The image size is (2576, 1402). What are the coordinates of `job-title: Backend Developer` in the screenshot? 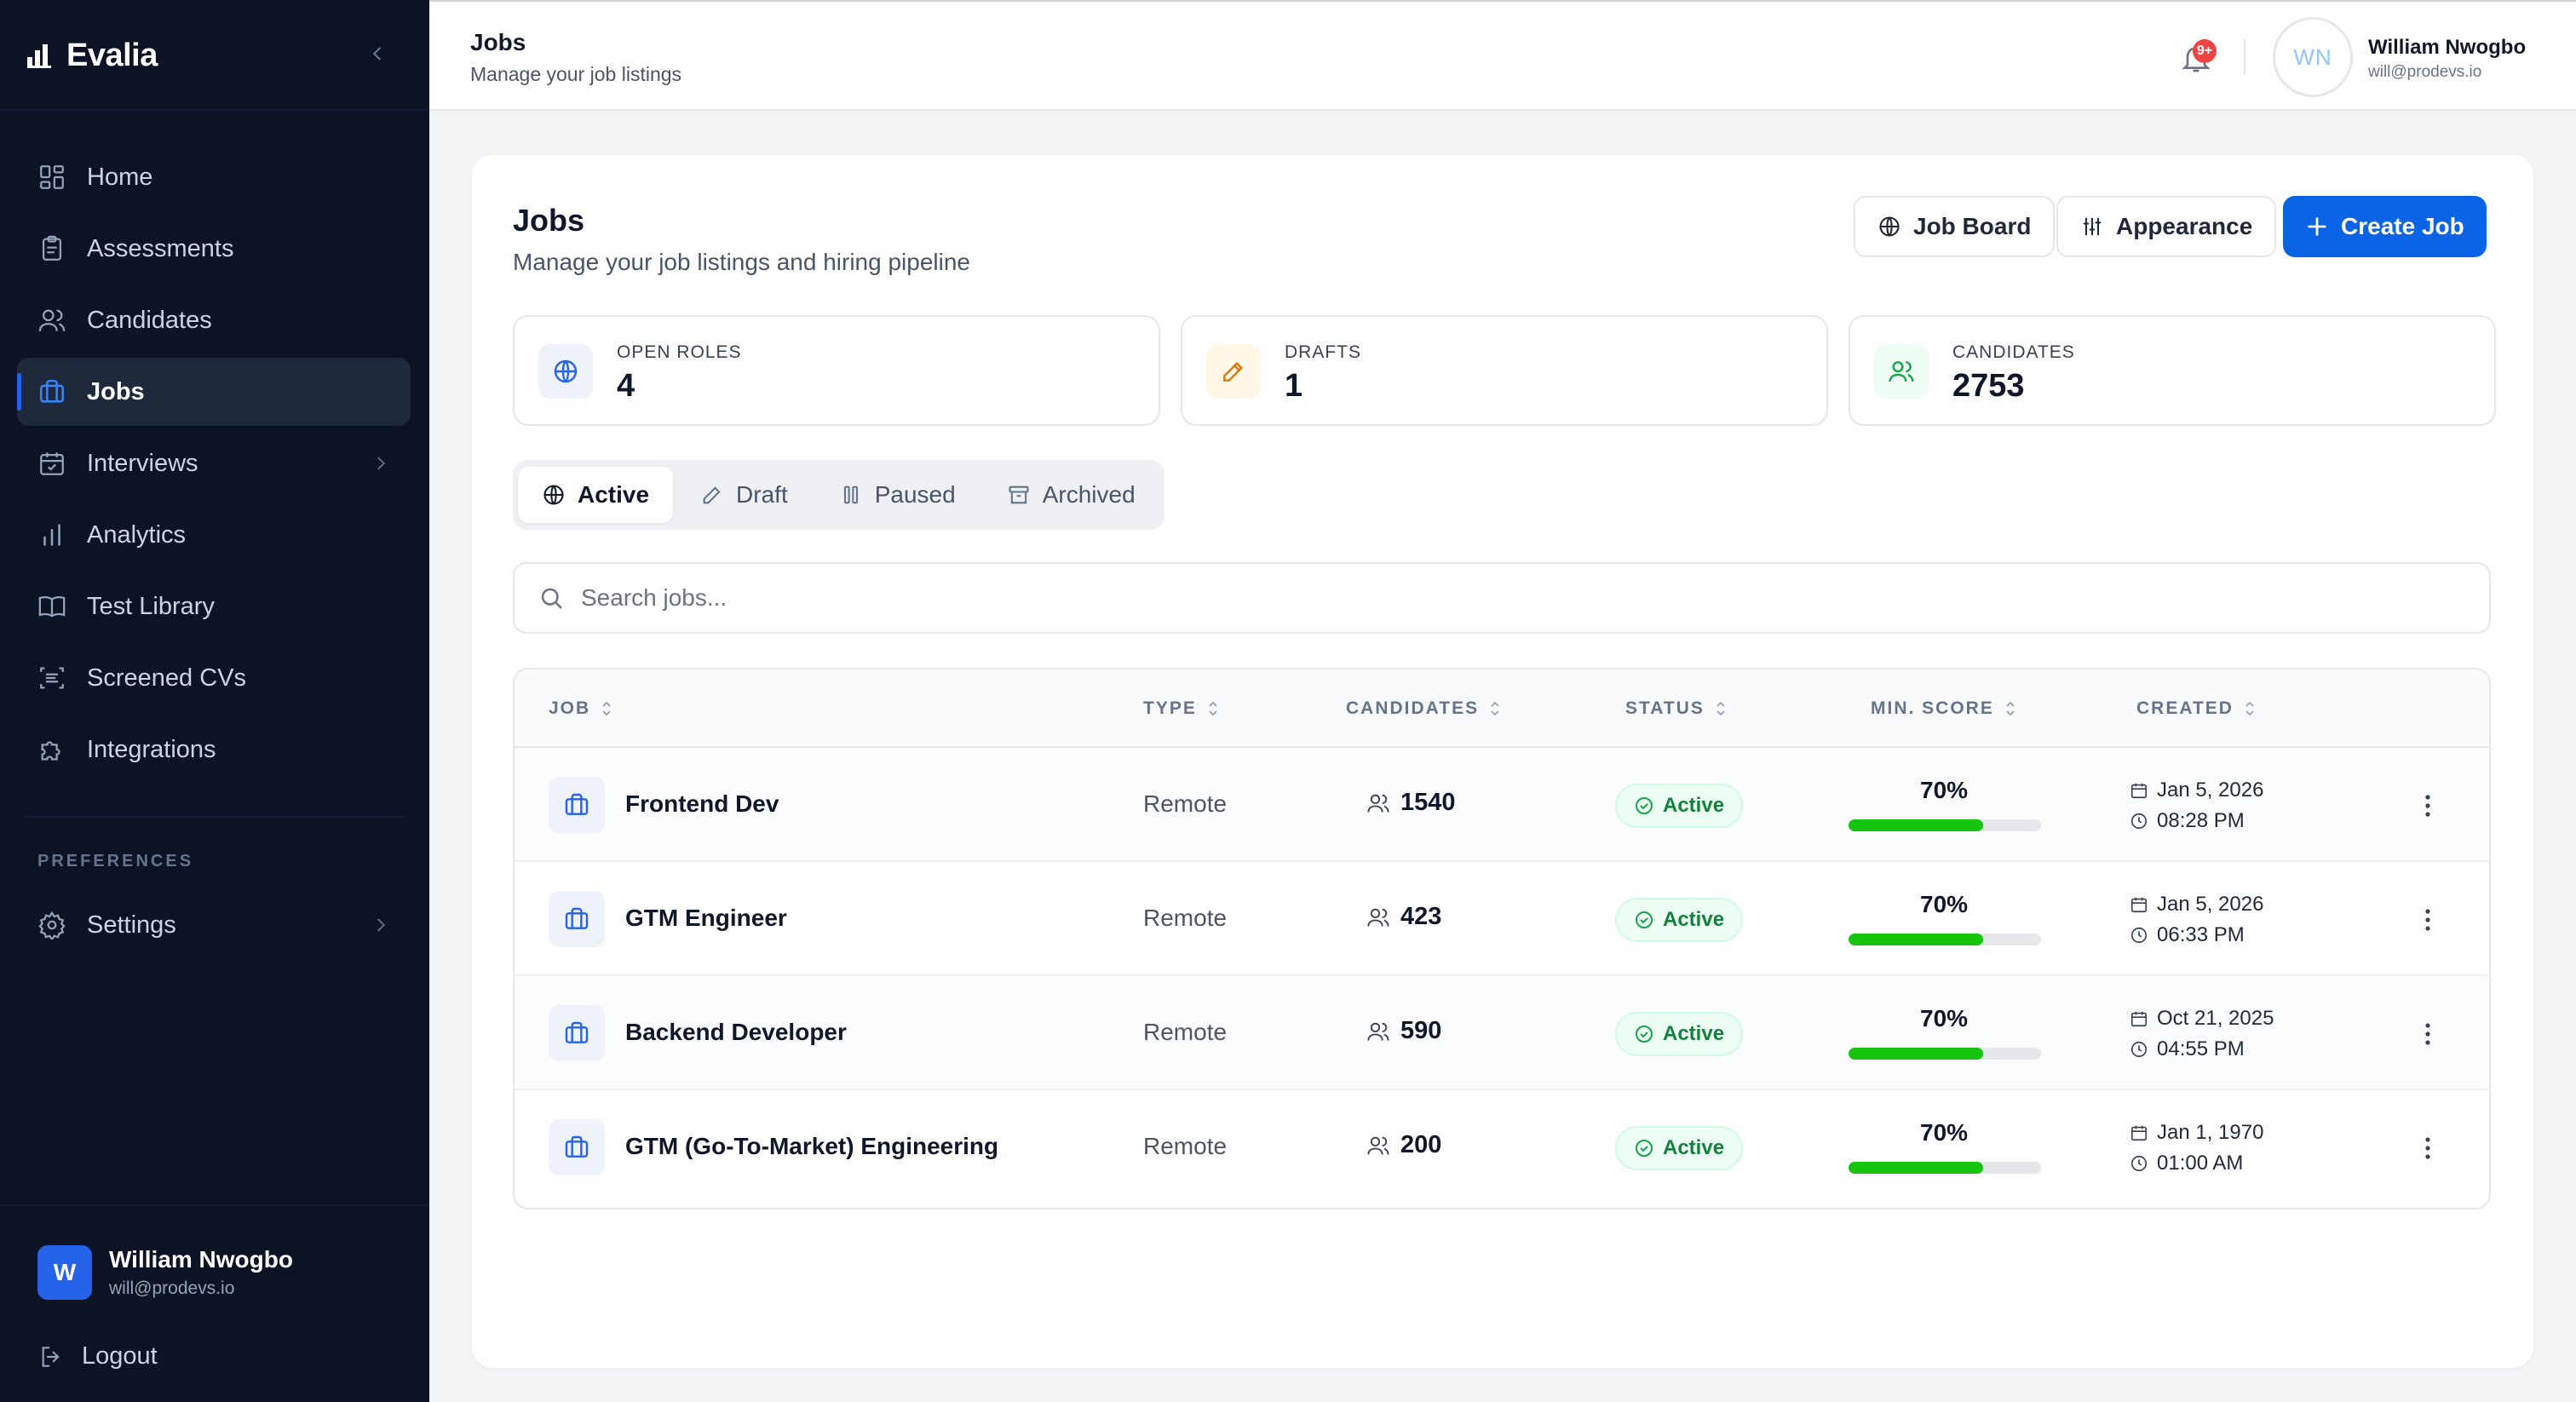 It's located at (736, 1032).